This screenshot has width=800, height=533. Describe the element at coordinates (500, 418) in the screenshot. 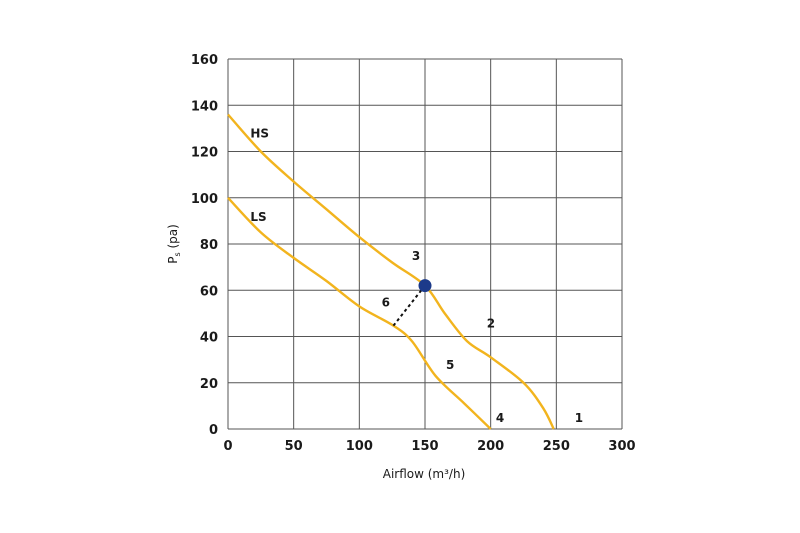

I see `annotation-4: 4` at that location.